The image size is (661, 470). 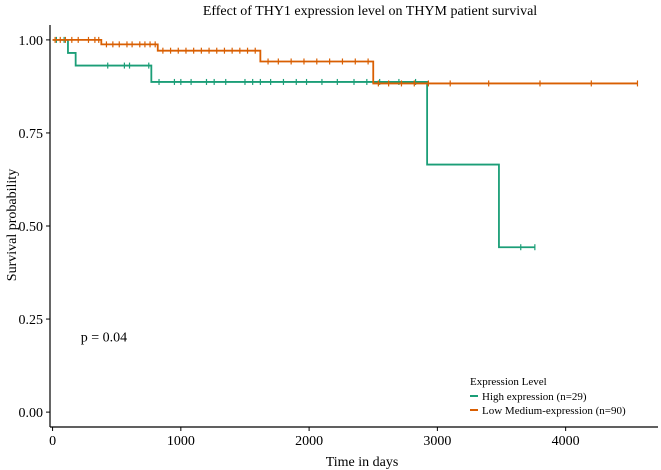 I want to click on y-tick-label: 0.25, so click(x=31, y=320).